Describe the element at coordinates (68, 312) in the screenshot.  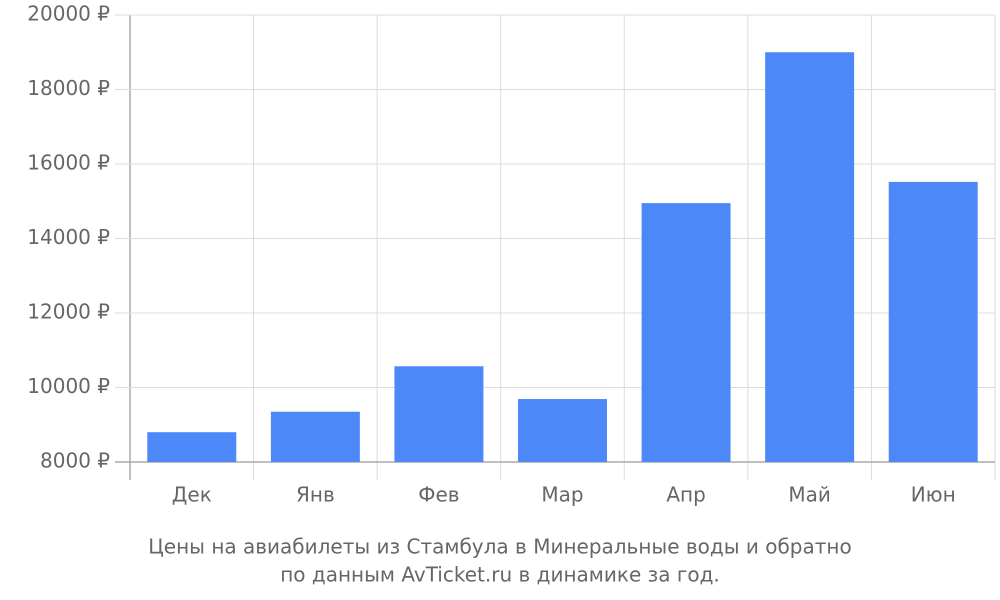
I see `y-tick-label: 12000 ₽` at that location.